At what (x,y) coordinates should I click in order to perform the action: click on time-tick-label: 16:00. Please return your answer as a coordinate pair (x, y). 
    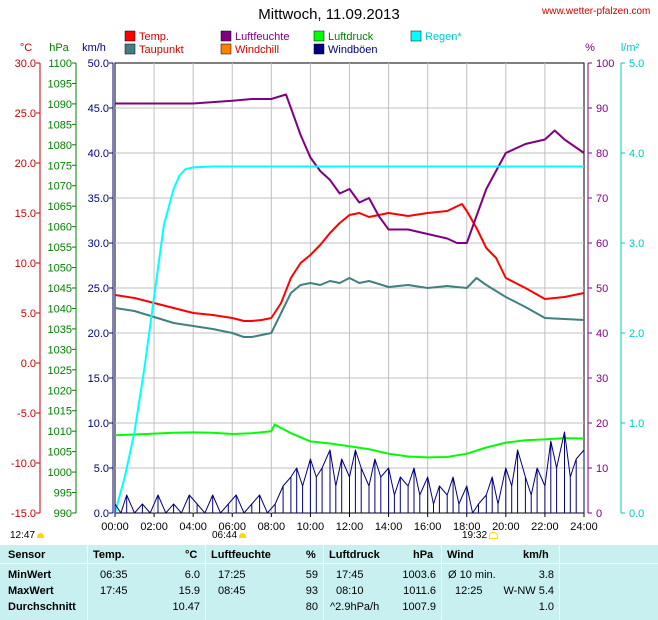
    Looking at the image, I should click on (428, 527).